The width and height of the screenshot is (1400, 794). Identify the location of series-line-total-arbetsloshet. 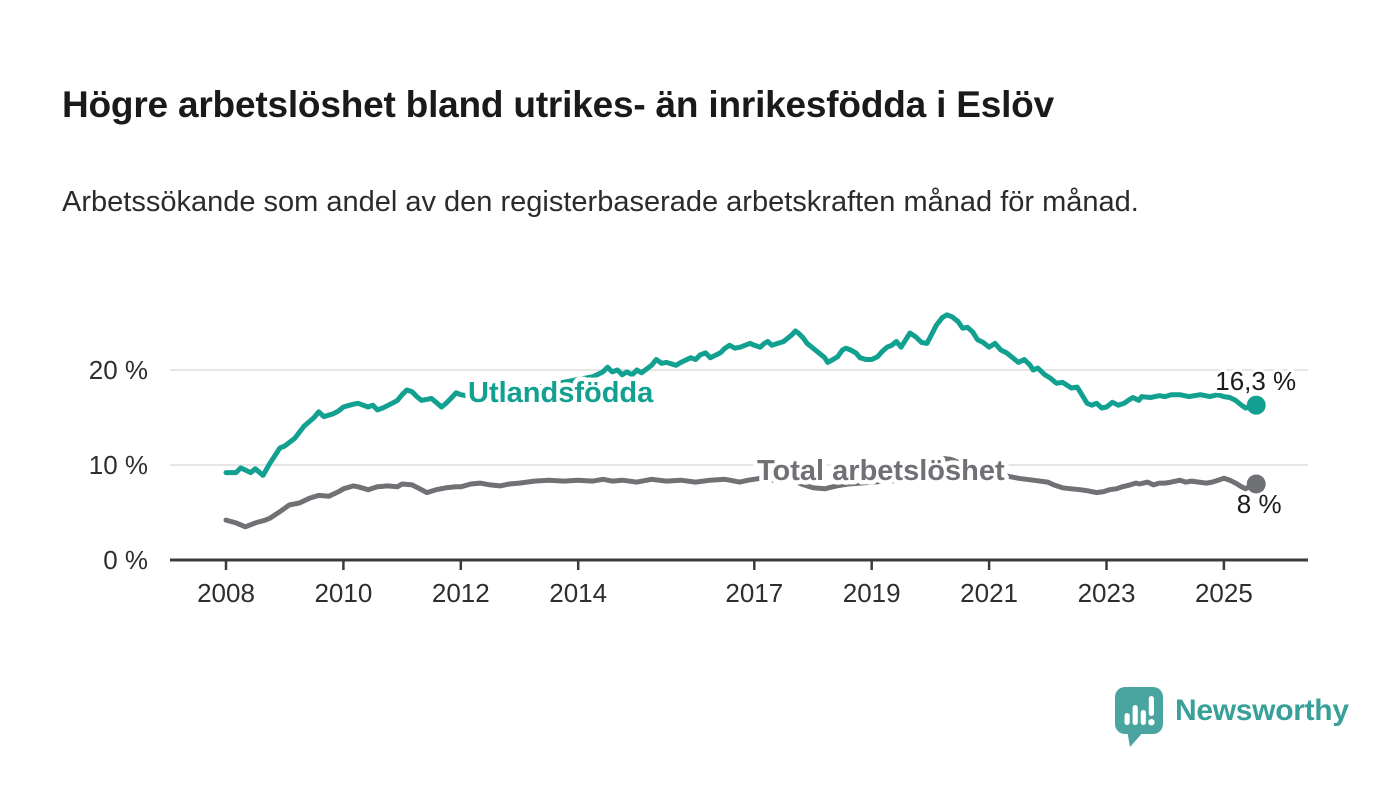
(741, 492).